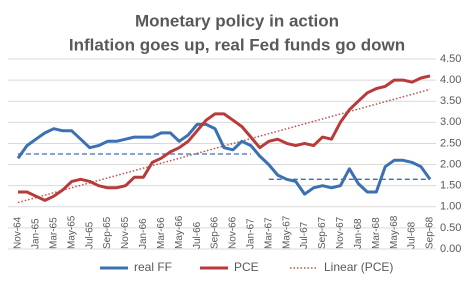 This screenshot has height=290, width=474. What do you see at coordinates (376, 233) in the screenshot?
I see `x-tick-label: Mar-68` at bounding box center [376, 233].